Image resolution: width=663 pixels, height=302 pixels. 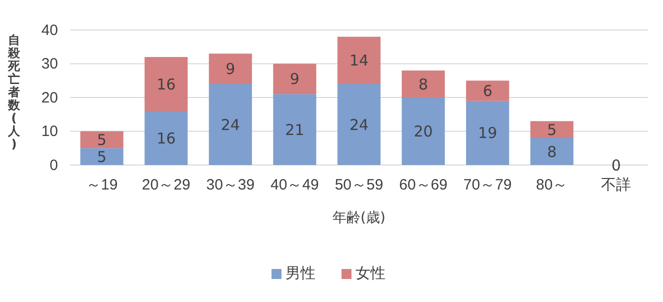 What do you see at coordinates (102, 185) in the screenshot?
I see `x-tick-label: ～19` at bounding box center [102, 185].